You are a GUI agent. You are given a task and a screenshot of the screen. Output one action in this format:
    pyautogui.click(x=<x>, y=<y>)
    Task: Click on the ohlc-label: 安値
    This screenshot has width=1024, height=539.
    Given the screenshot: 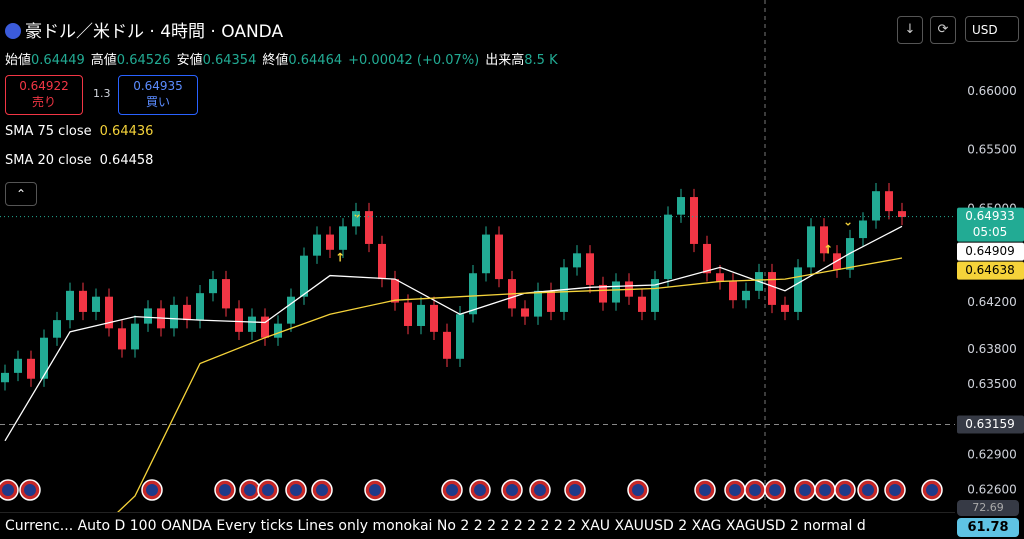 What is the action you would take?
    pyautogui.click(x=189, y=60)
    